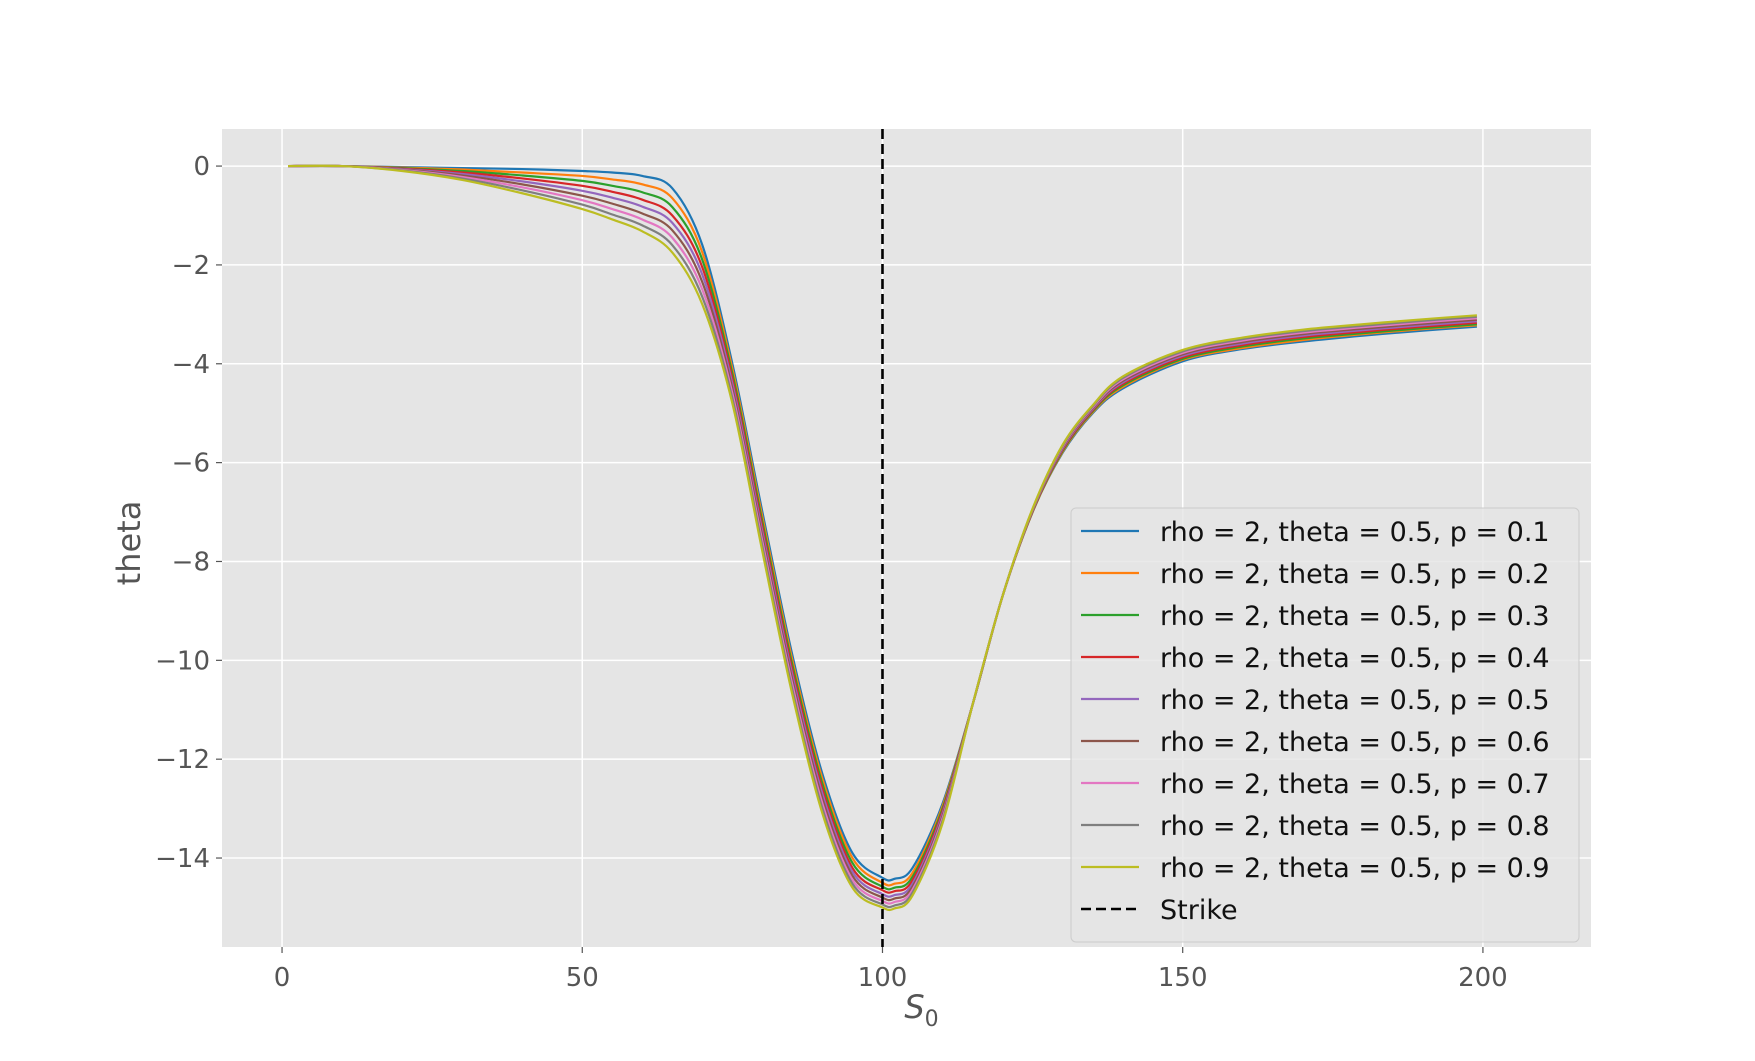 The image size is (1755, 1061). What do you see at coordinates (1355, 868) in the screenshot?
I see `legend-label: rho = 2, theta = 0.5, p = 0.9` at bounding box center [1355, 868].